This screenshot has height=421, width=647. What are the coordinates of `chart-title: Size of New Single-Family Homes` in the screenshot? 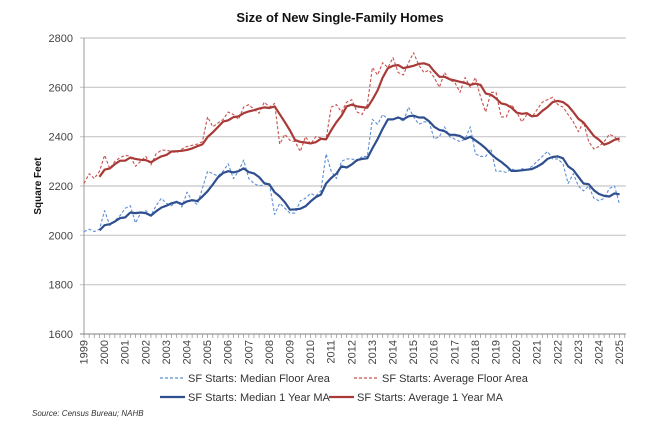 It's located at (339, 17).